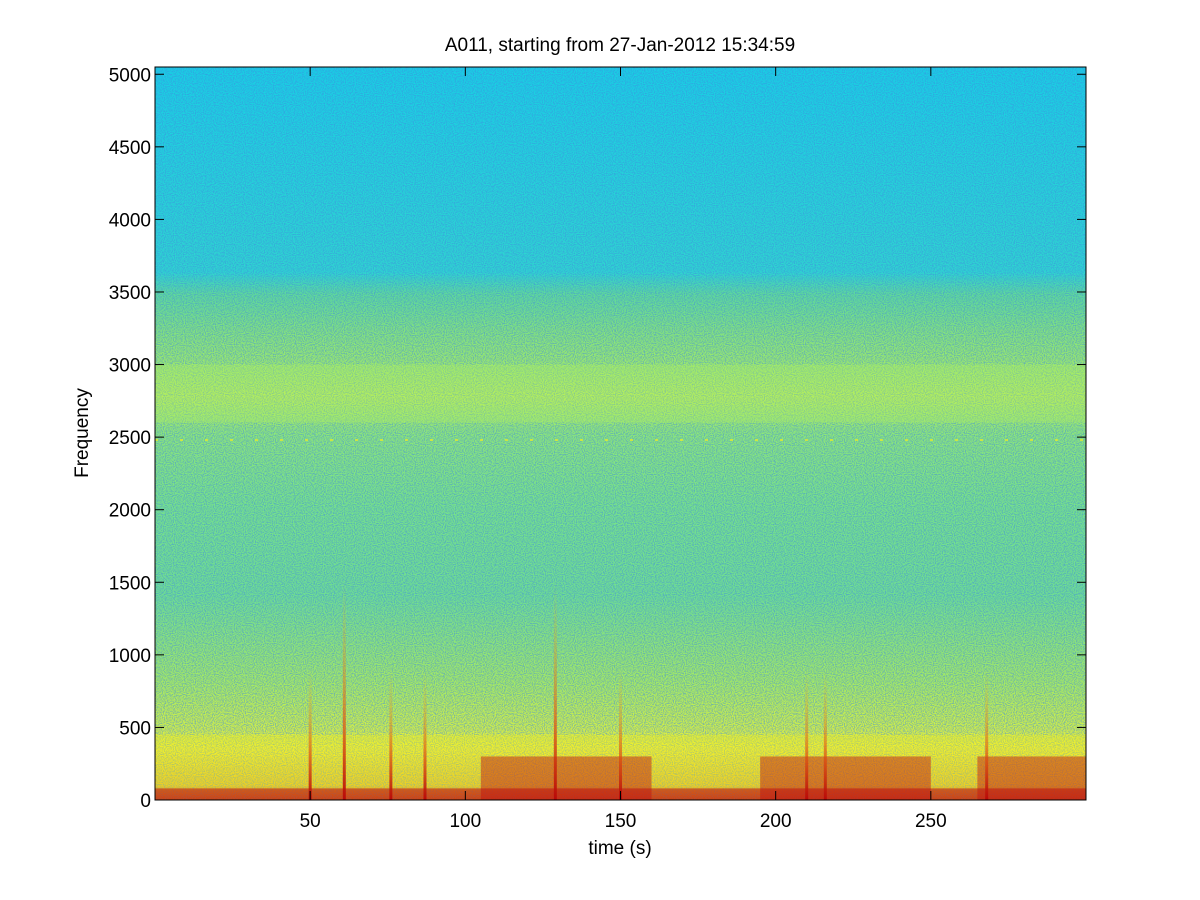 Image resolution: width=1200 pixels, height=900 pixels. I want to click on y-axis-label: Frequency, so click(82, 433).